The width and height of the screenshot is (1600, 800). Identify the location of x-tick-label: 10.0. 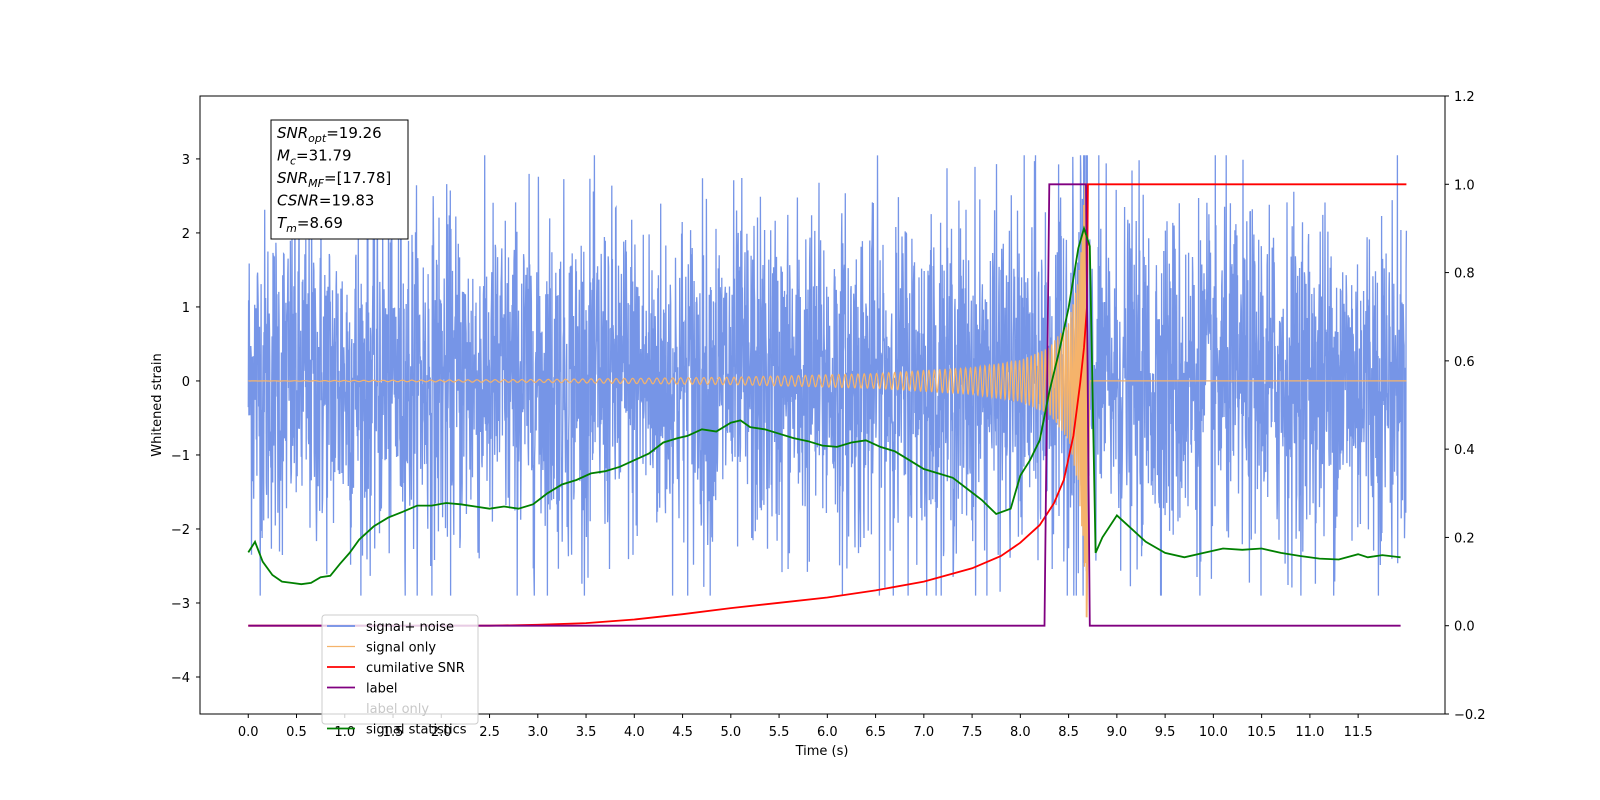
(1213, 732).